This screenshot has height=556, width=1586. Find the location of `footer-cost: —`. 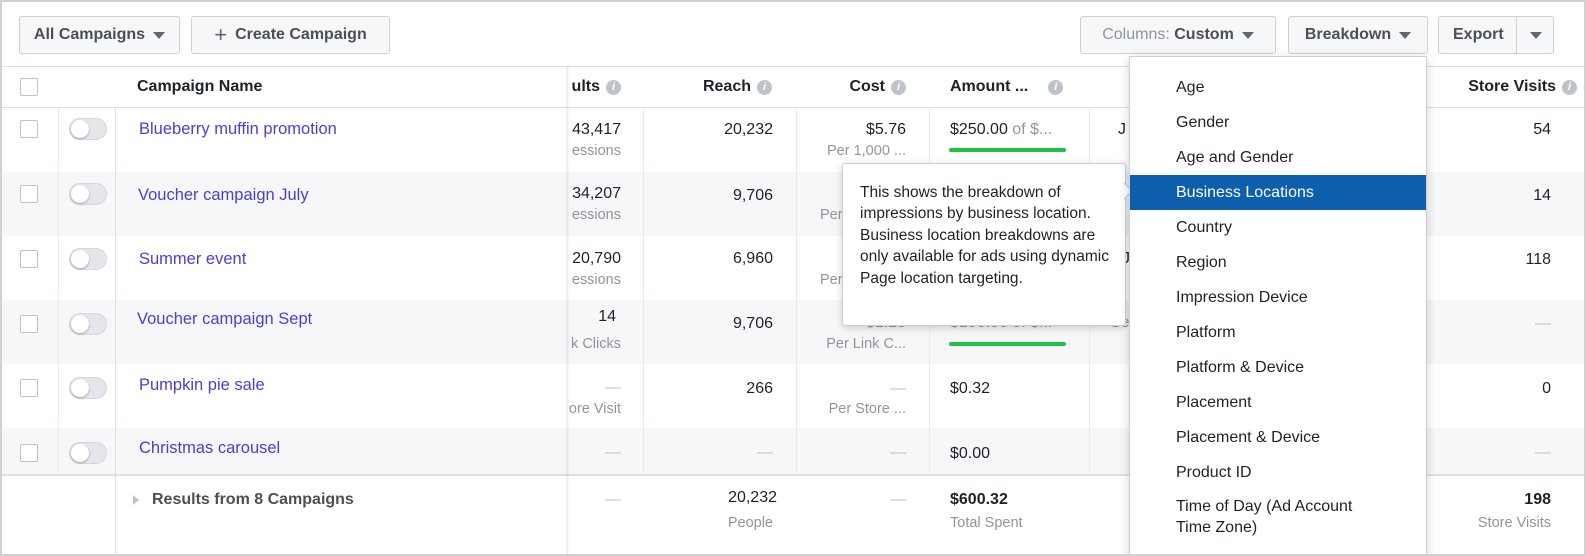

footer-cost: — is located at coordinates (898, 499).